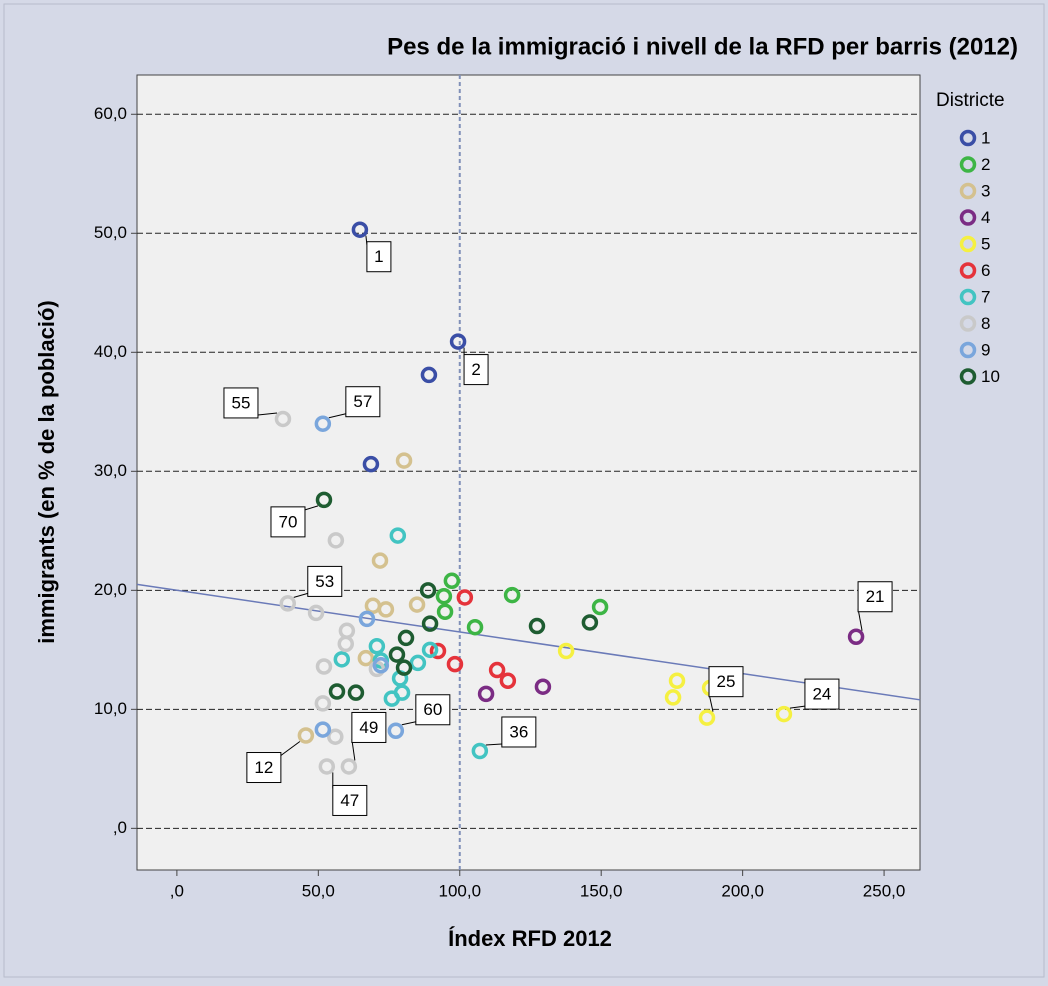  What do you see at coordinates (985, 323) in the screenshot?
I see `legend-label: 8` at bounding box center [985, 323].